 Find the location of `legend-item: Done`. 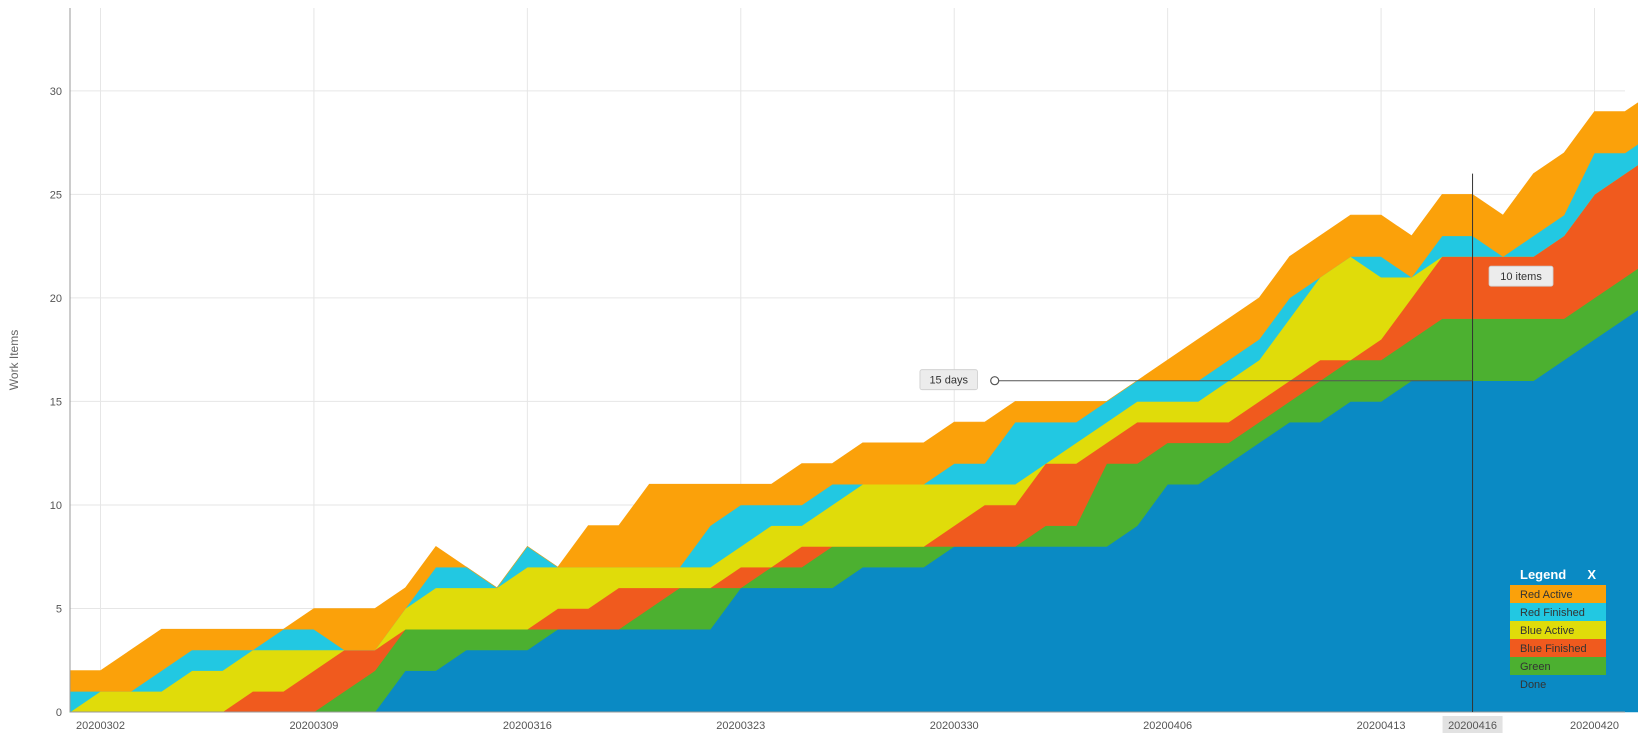

legend-item: Done is located at coordinates (1533, 685).